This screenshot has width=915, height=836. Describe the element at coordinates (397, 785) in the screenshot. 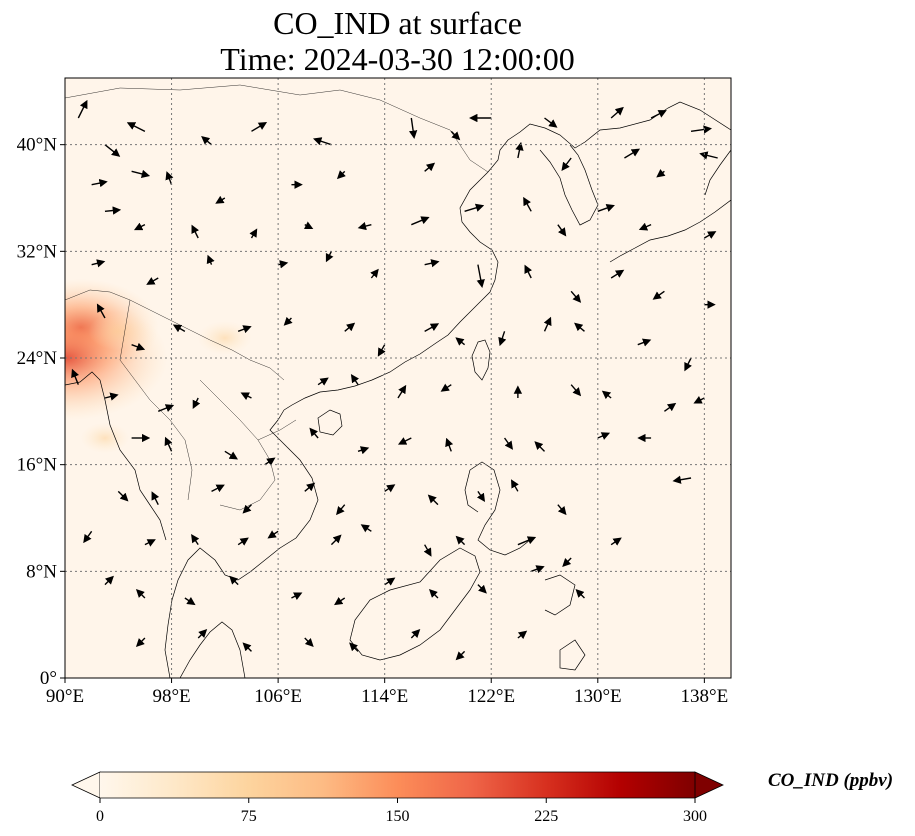

I see `colorbar-gradient` at that location.